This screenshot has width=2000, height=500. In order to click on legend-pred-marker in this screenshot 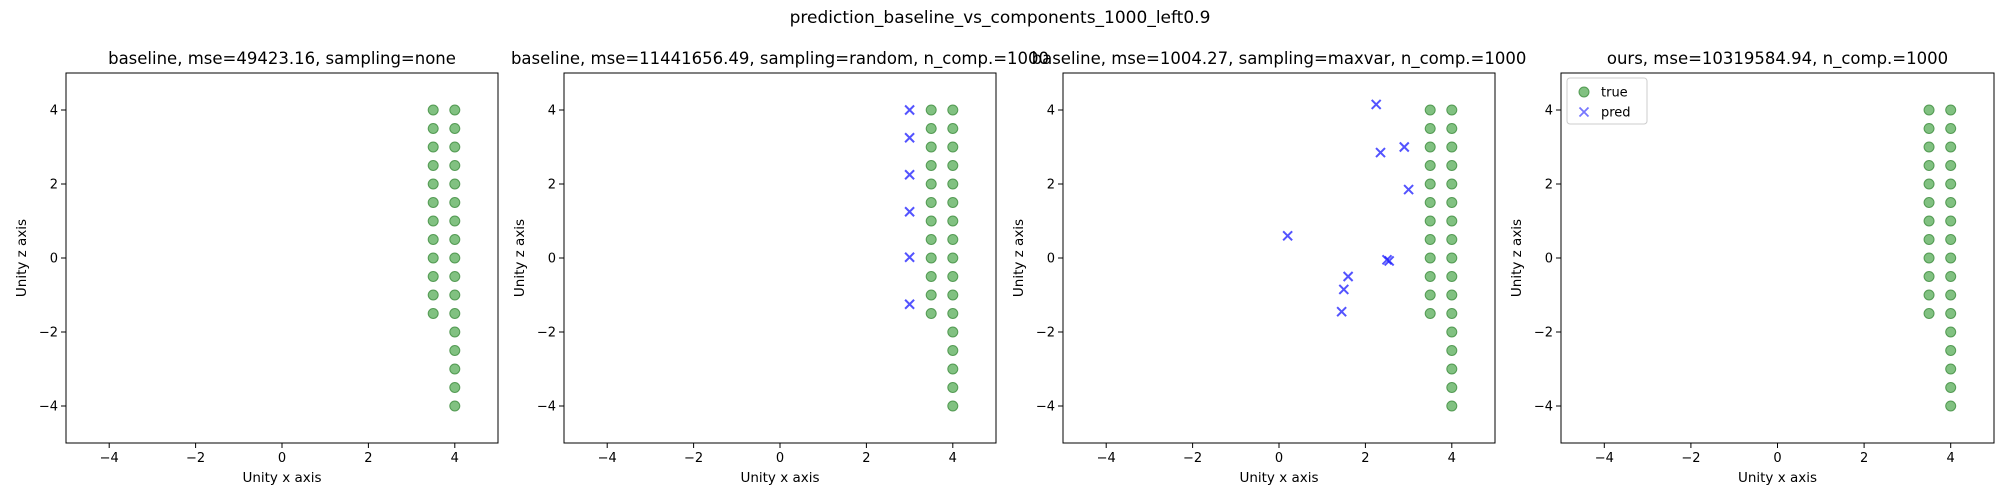, I will do `click(1584, 112)`.